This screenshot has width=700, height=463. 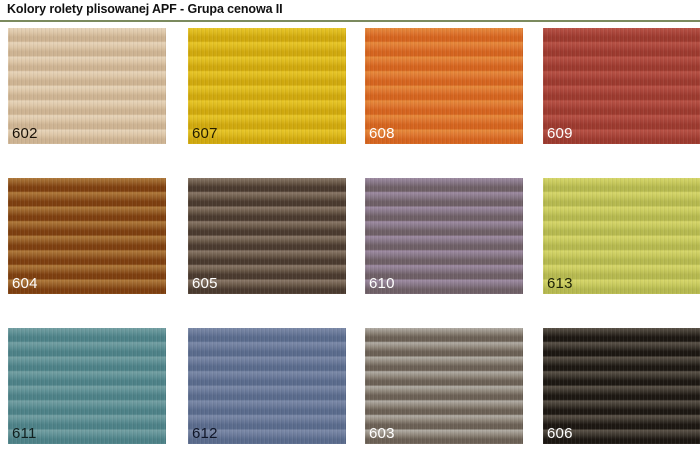 I want to click on color-swatch-604: 604, so click(x=87, y=236).